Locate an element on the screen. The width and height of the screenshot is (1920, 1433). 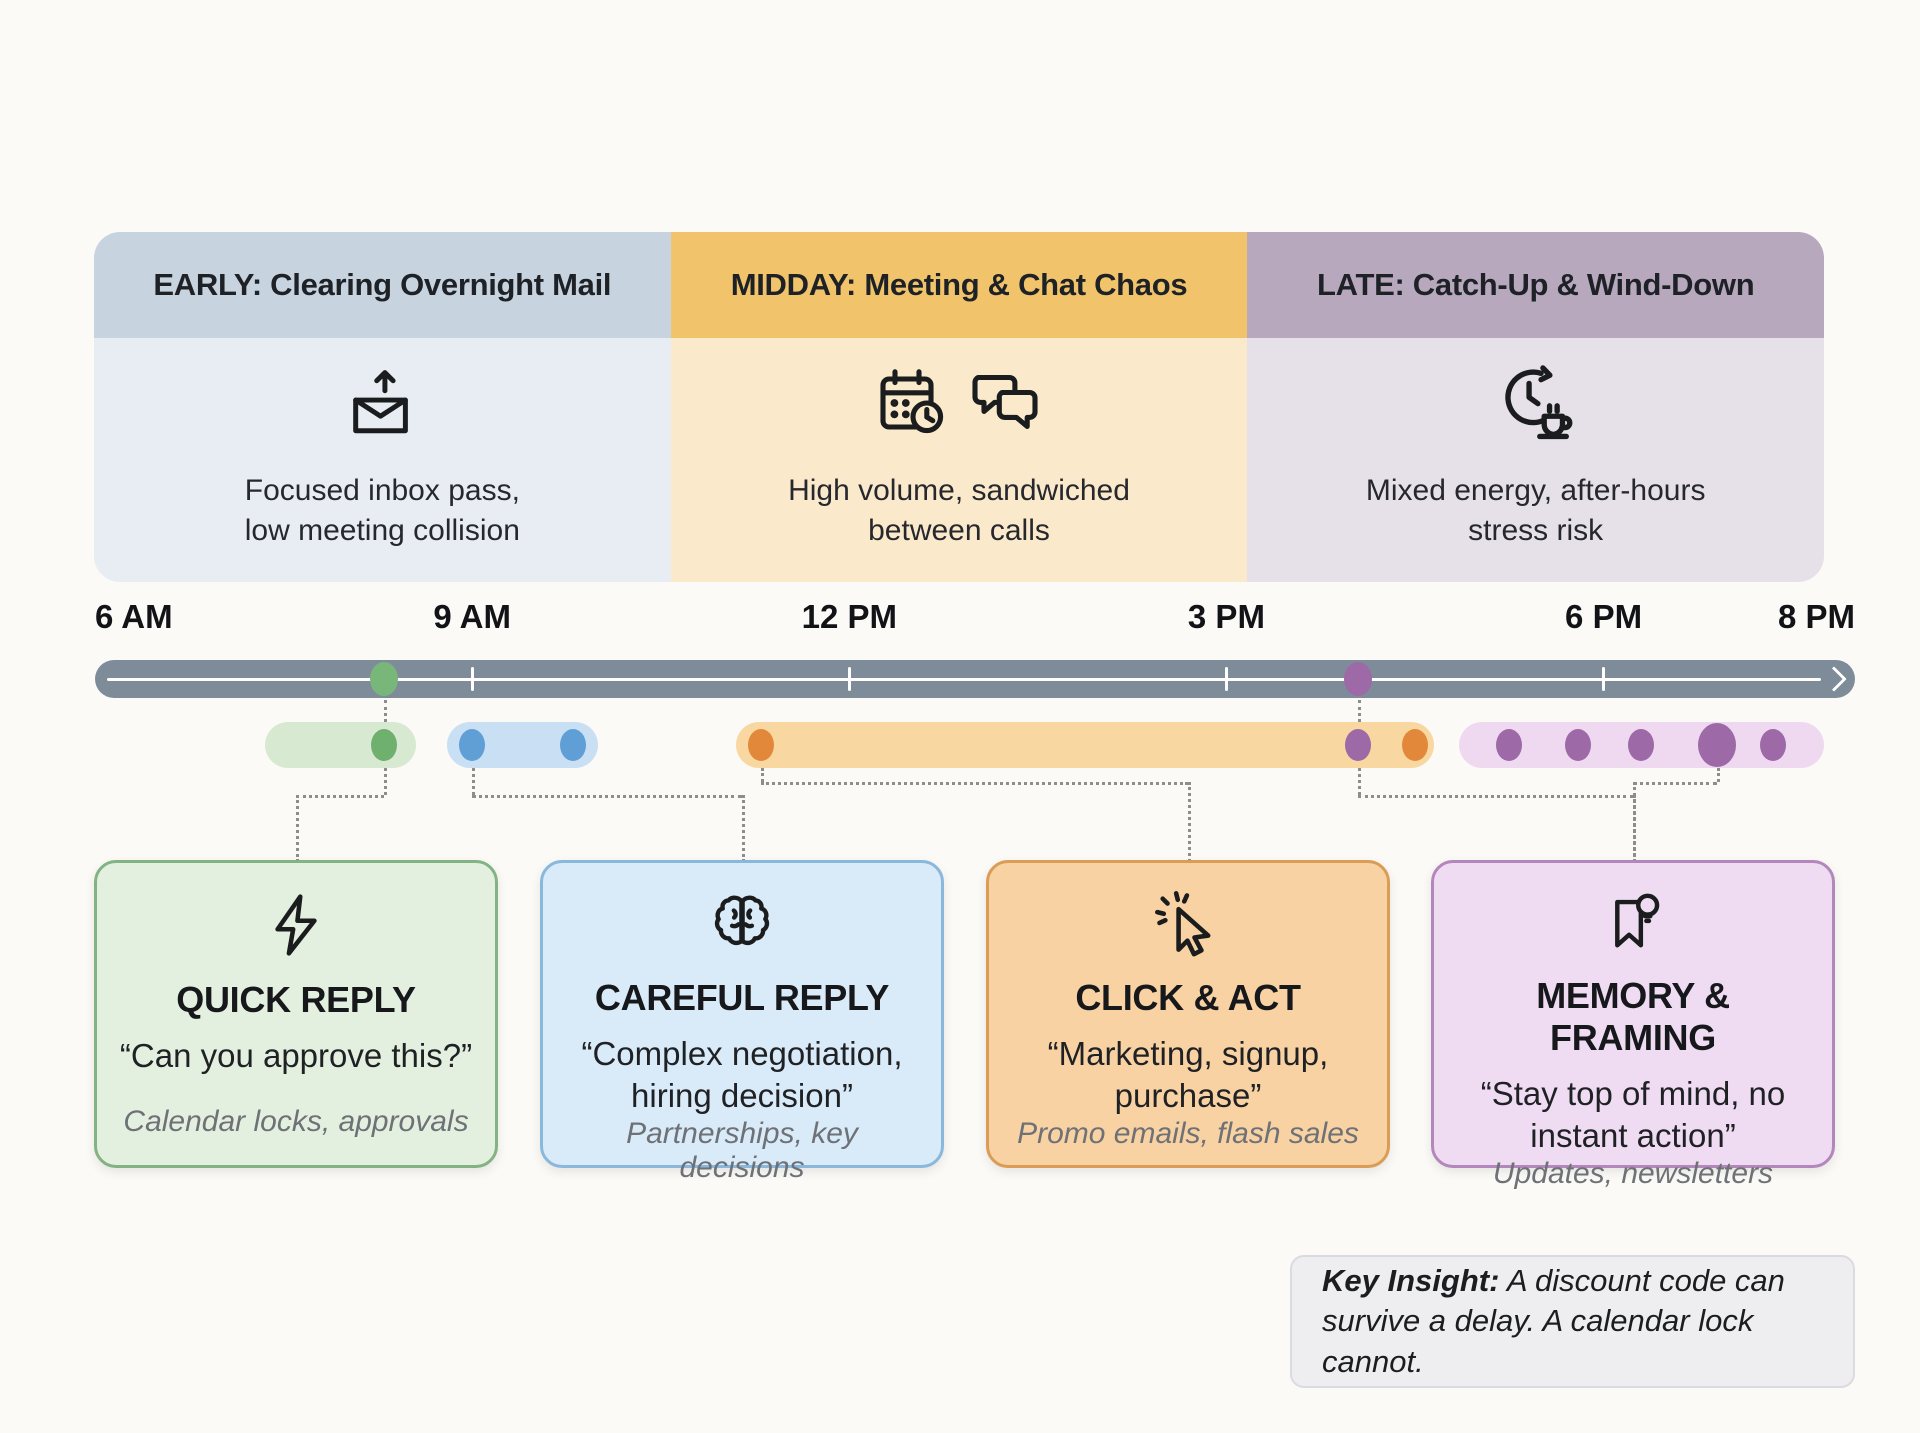
panel-late: LATE: Catch-Up & Wind-Down is located at coordinates (1535, 407).